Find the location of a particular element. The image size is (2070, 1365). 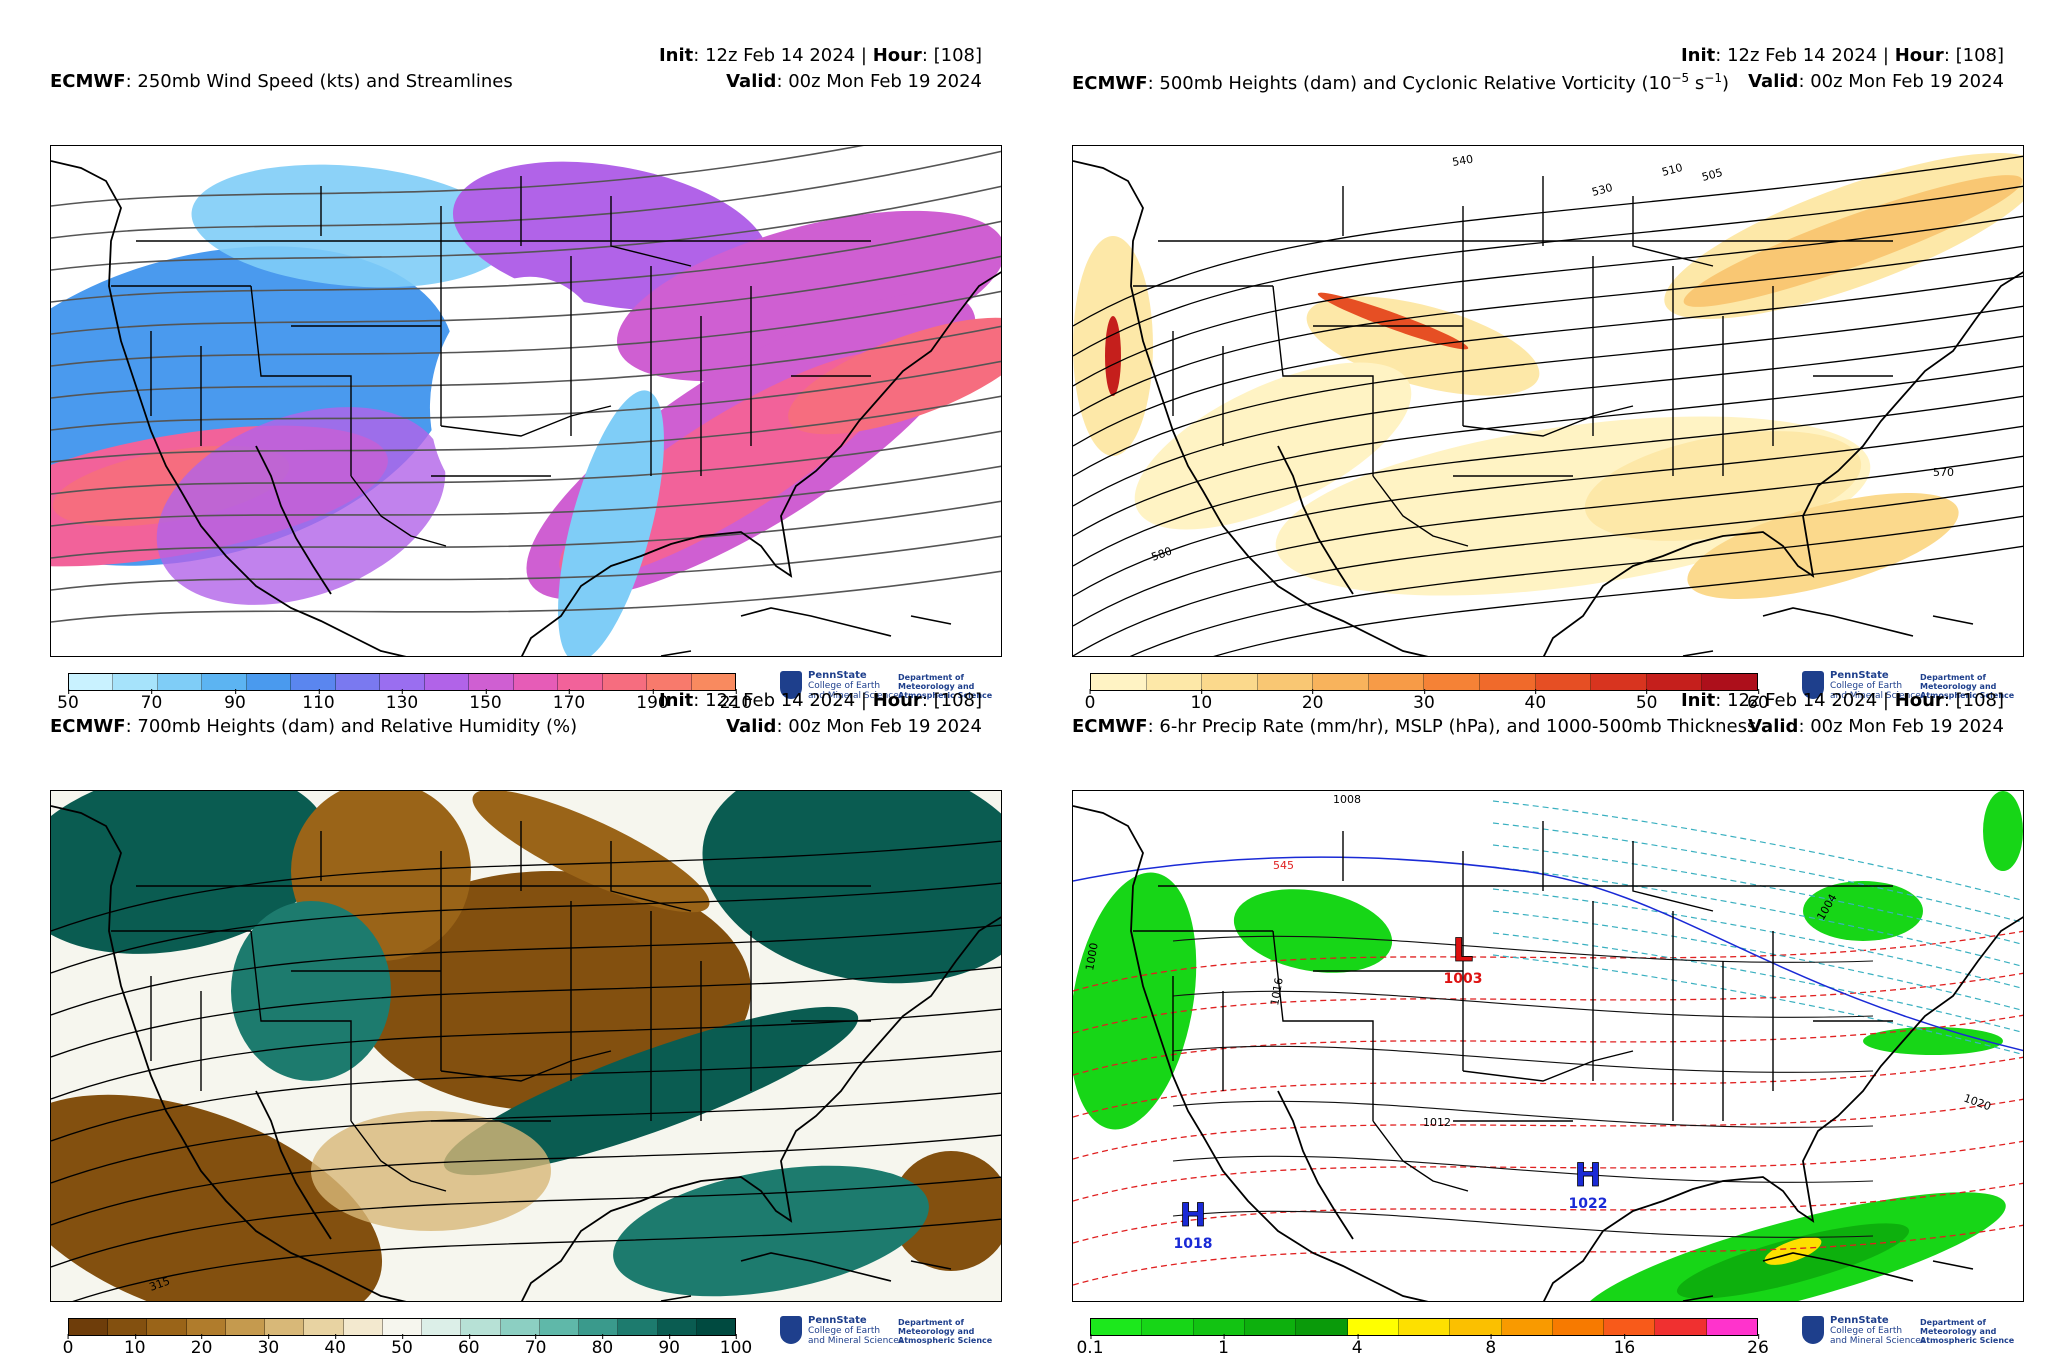

colorbar-tick-label: 90 is located at coordinates (235, 701).